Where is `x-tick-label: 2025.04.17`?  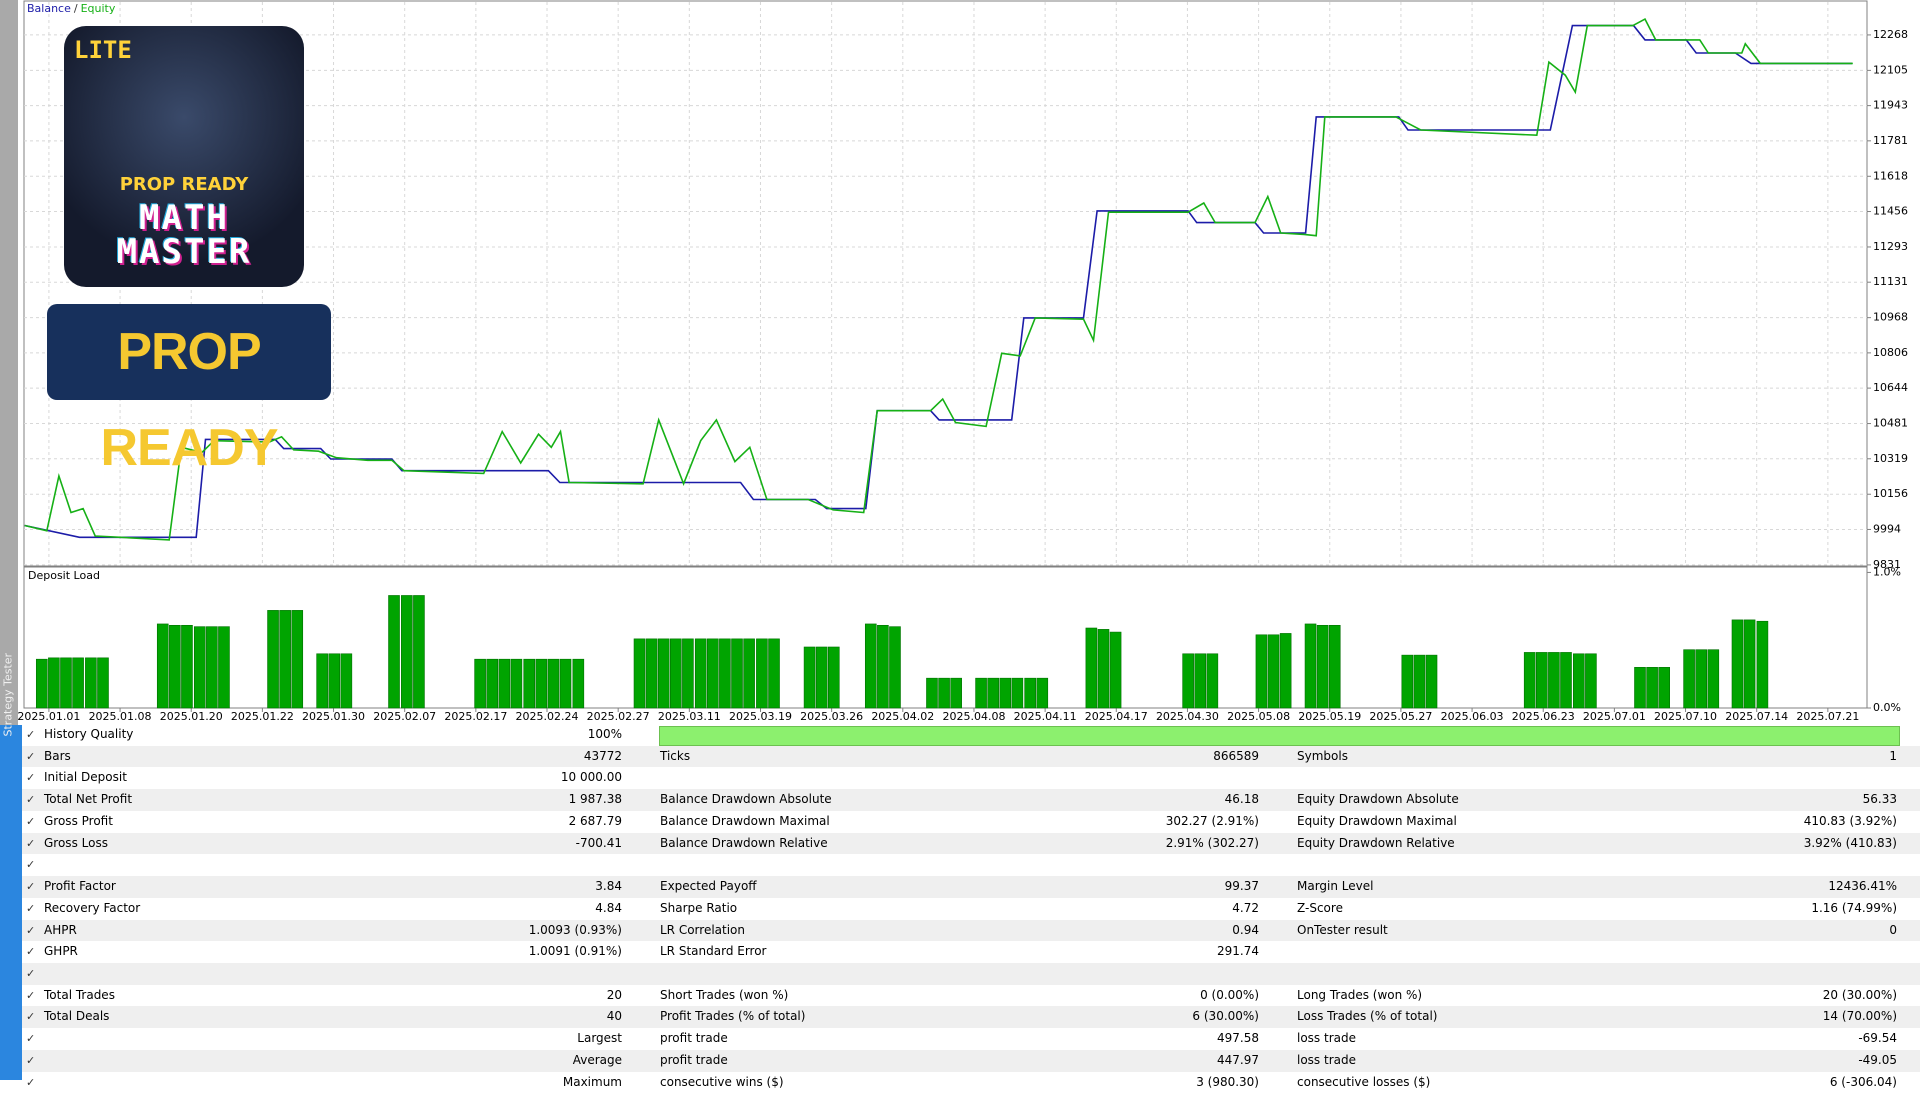
x-tick-label: 2025.04.17 is located at coordinates (1116, 716).